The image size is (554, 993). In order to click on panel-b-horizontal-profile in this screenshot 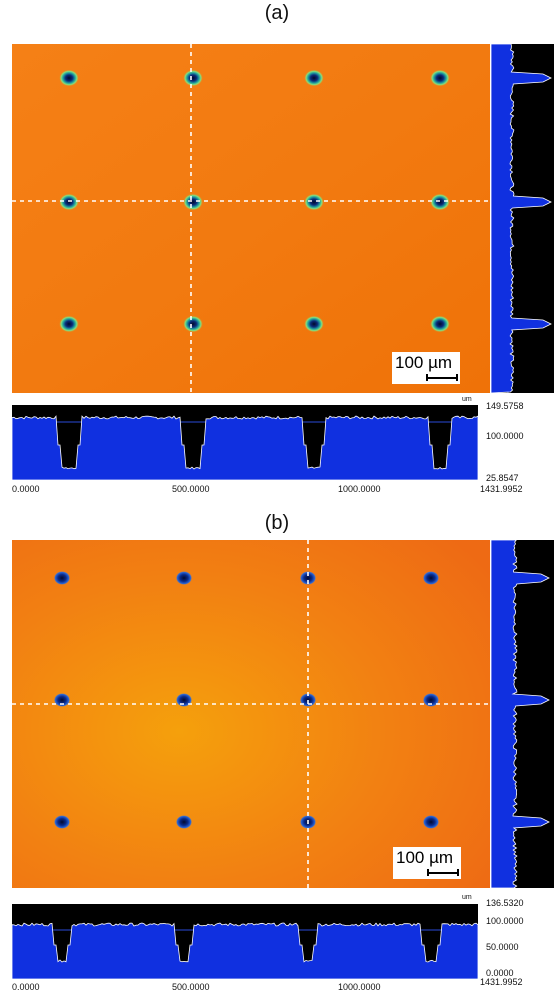, I will do `click(245, 941)`.